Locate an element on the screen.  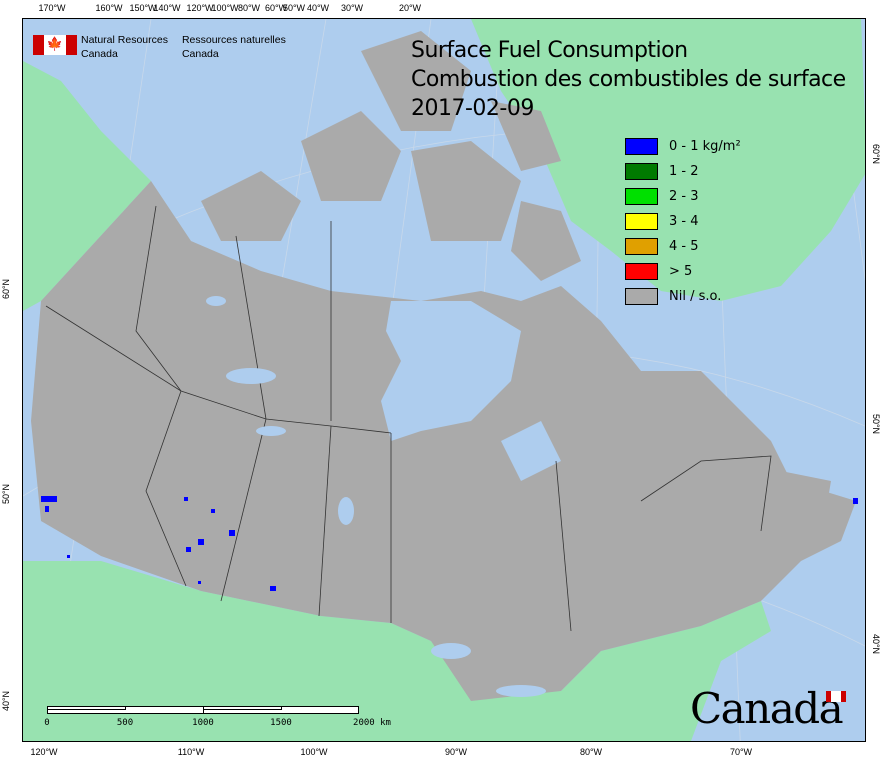
scale-label: 1000 is located at coordinates (203, 723).